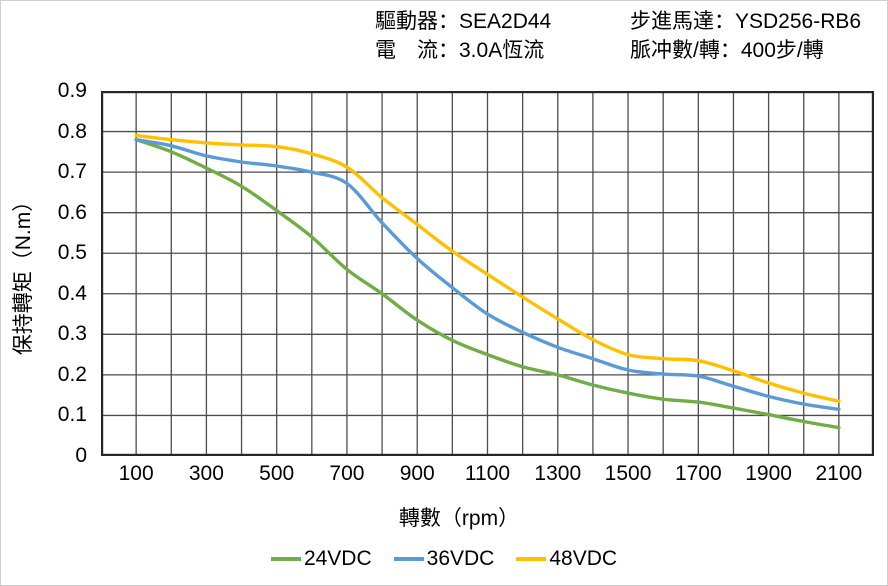 The image size is (888, 586). I want to click on x-tick-700: 700, so click(347, 473).